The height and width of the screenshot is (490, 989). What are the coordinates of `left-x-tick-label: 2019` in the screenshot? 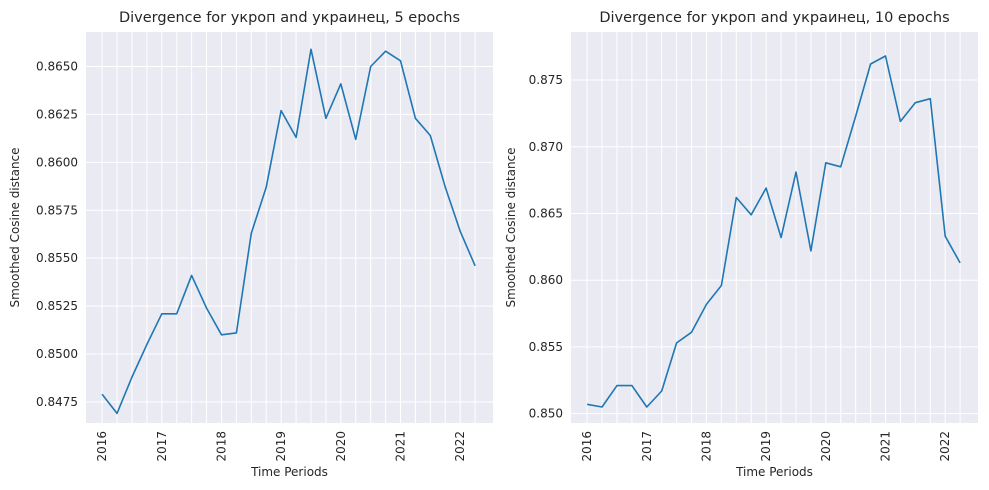 It's located at (281, 446).